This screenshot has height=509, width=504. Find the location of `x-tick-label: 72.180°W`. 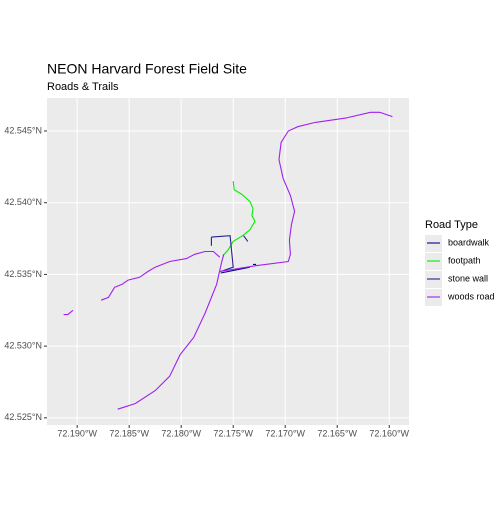

x-tick-label: 72.180°W is located at coordinates (181, 433).